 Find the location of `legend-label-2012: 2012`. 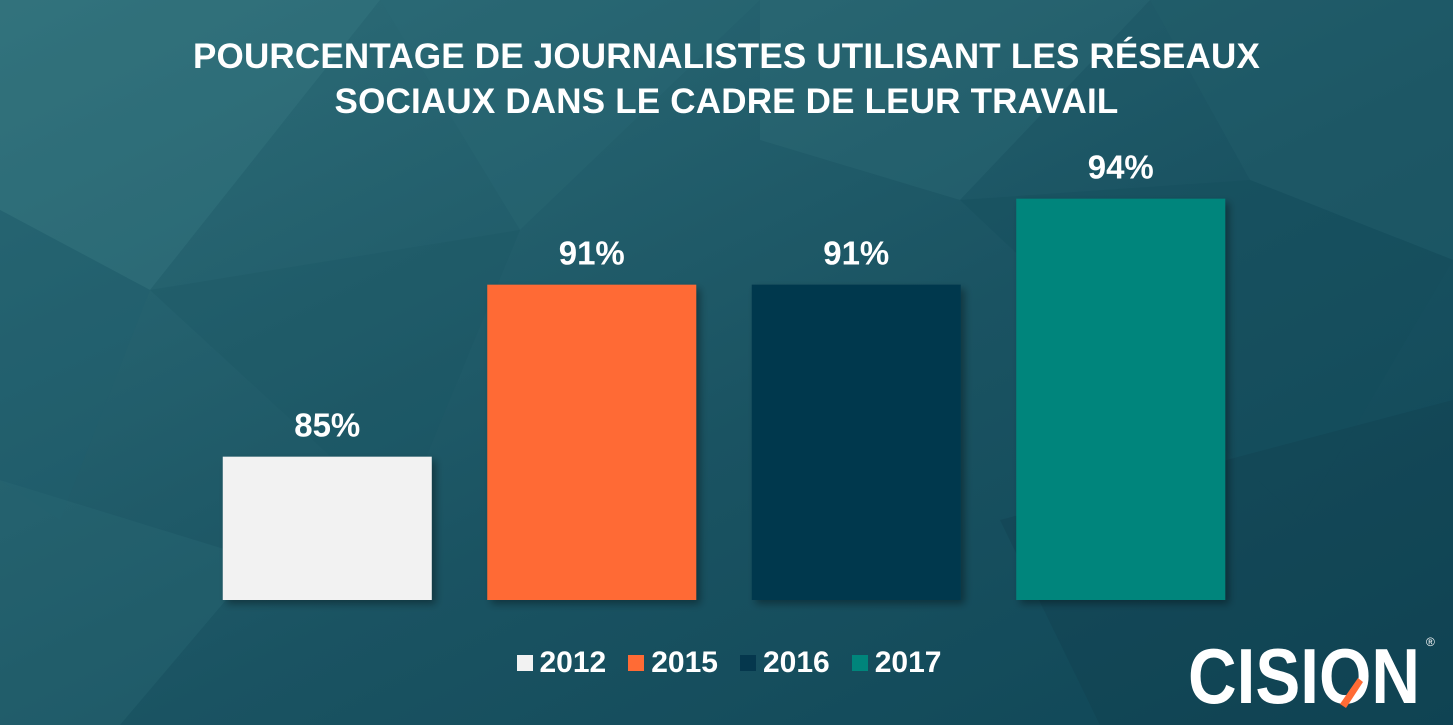

legend-label-2012: 2012 is located at coordinates (573, 662).